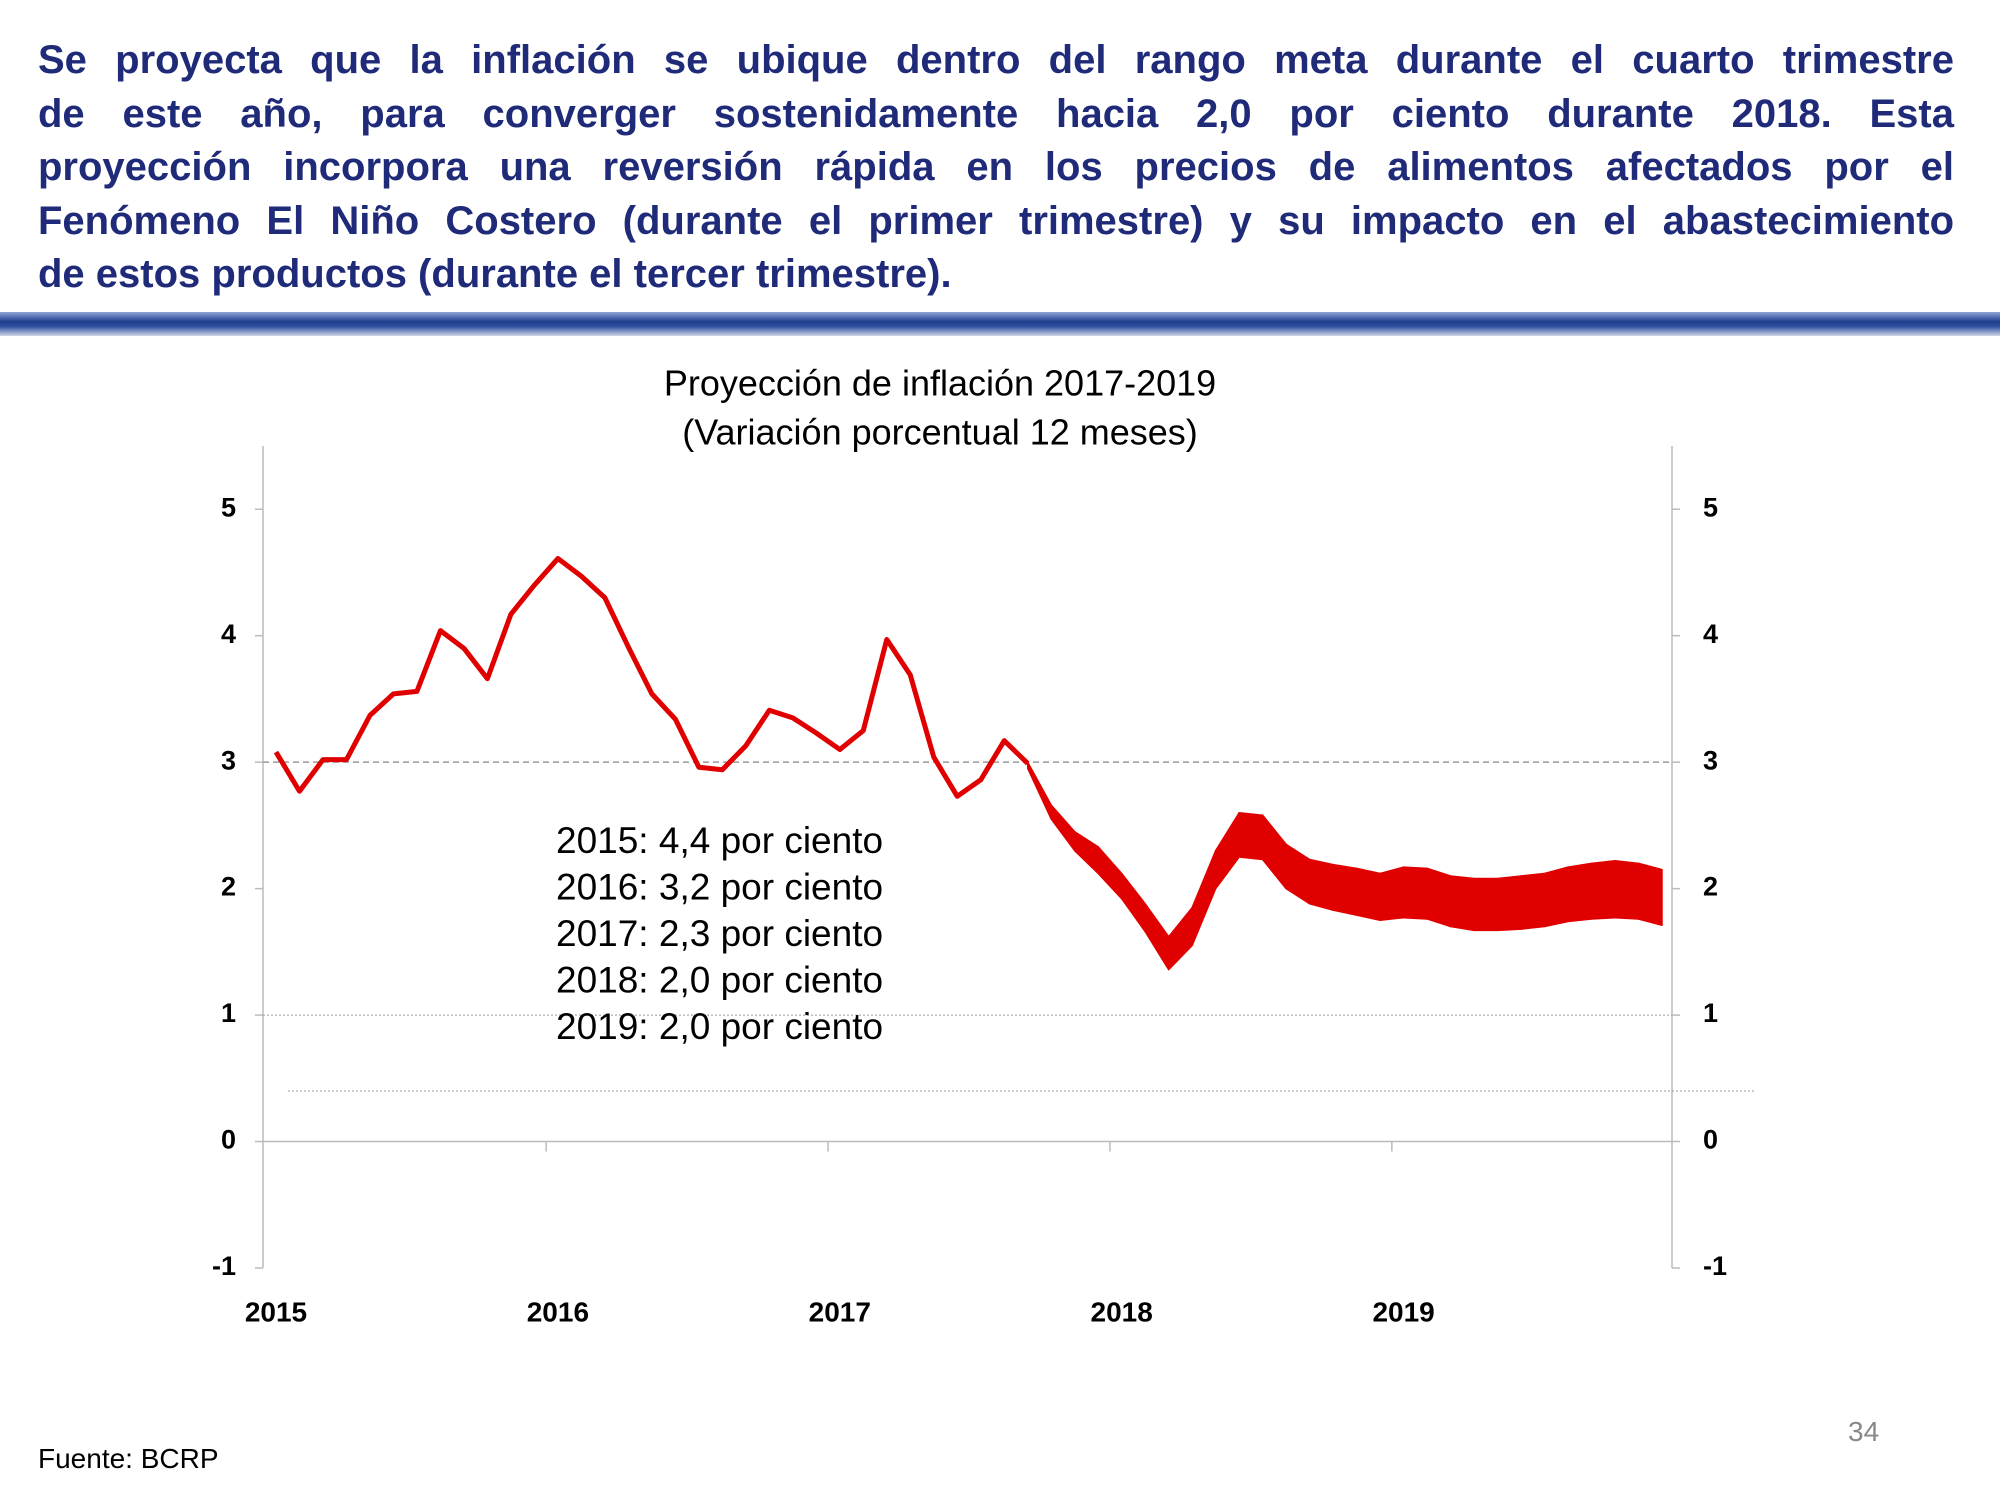 This screenshot has height=1500, width=2000. What do you see at coordinates (840, 1311) in the screenshot?
I see `x-tick-label: 2017` at bounding box center [840, 1311].